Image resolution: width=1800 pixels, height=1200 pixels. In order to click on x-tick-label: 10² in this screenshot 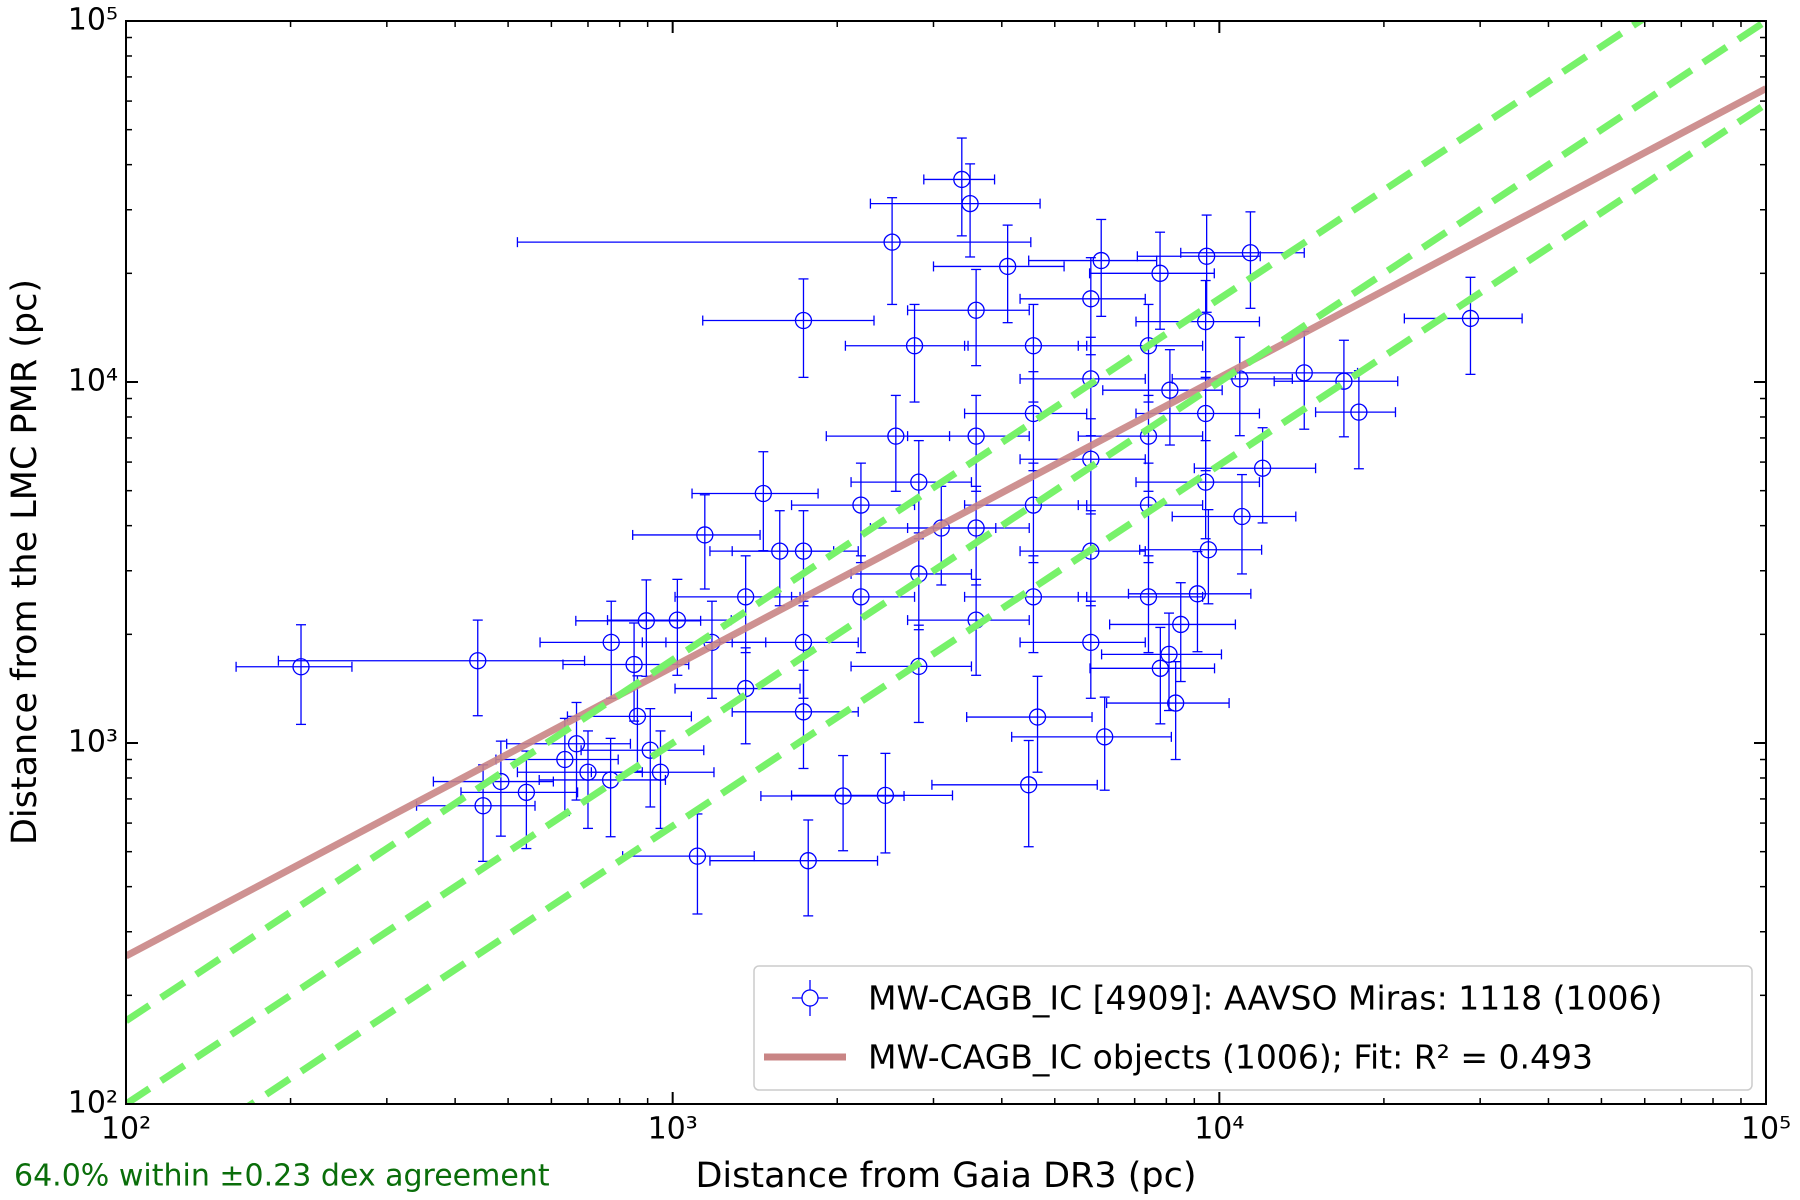, I will do `click(126, 1129)`.